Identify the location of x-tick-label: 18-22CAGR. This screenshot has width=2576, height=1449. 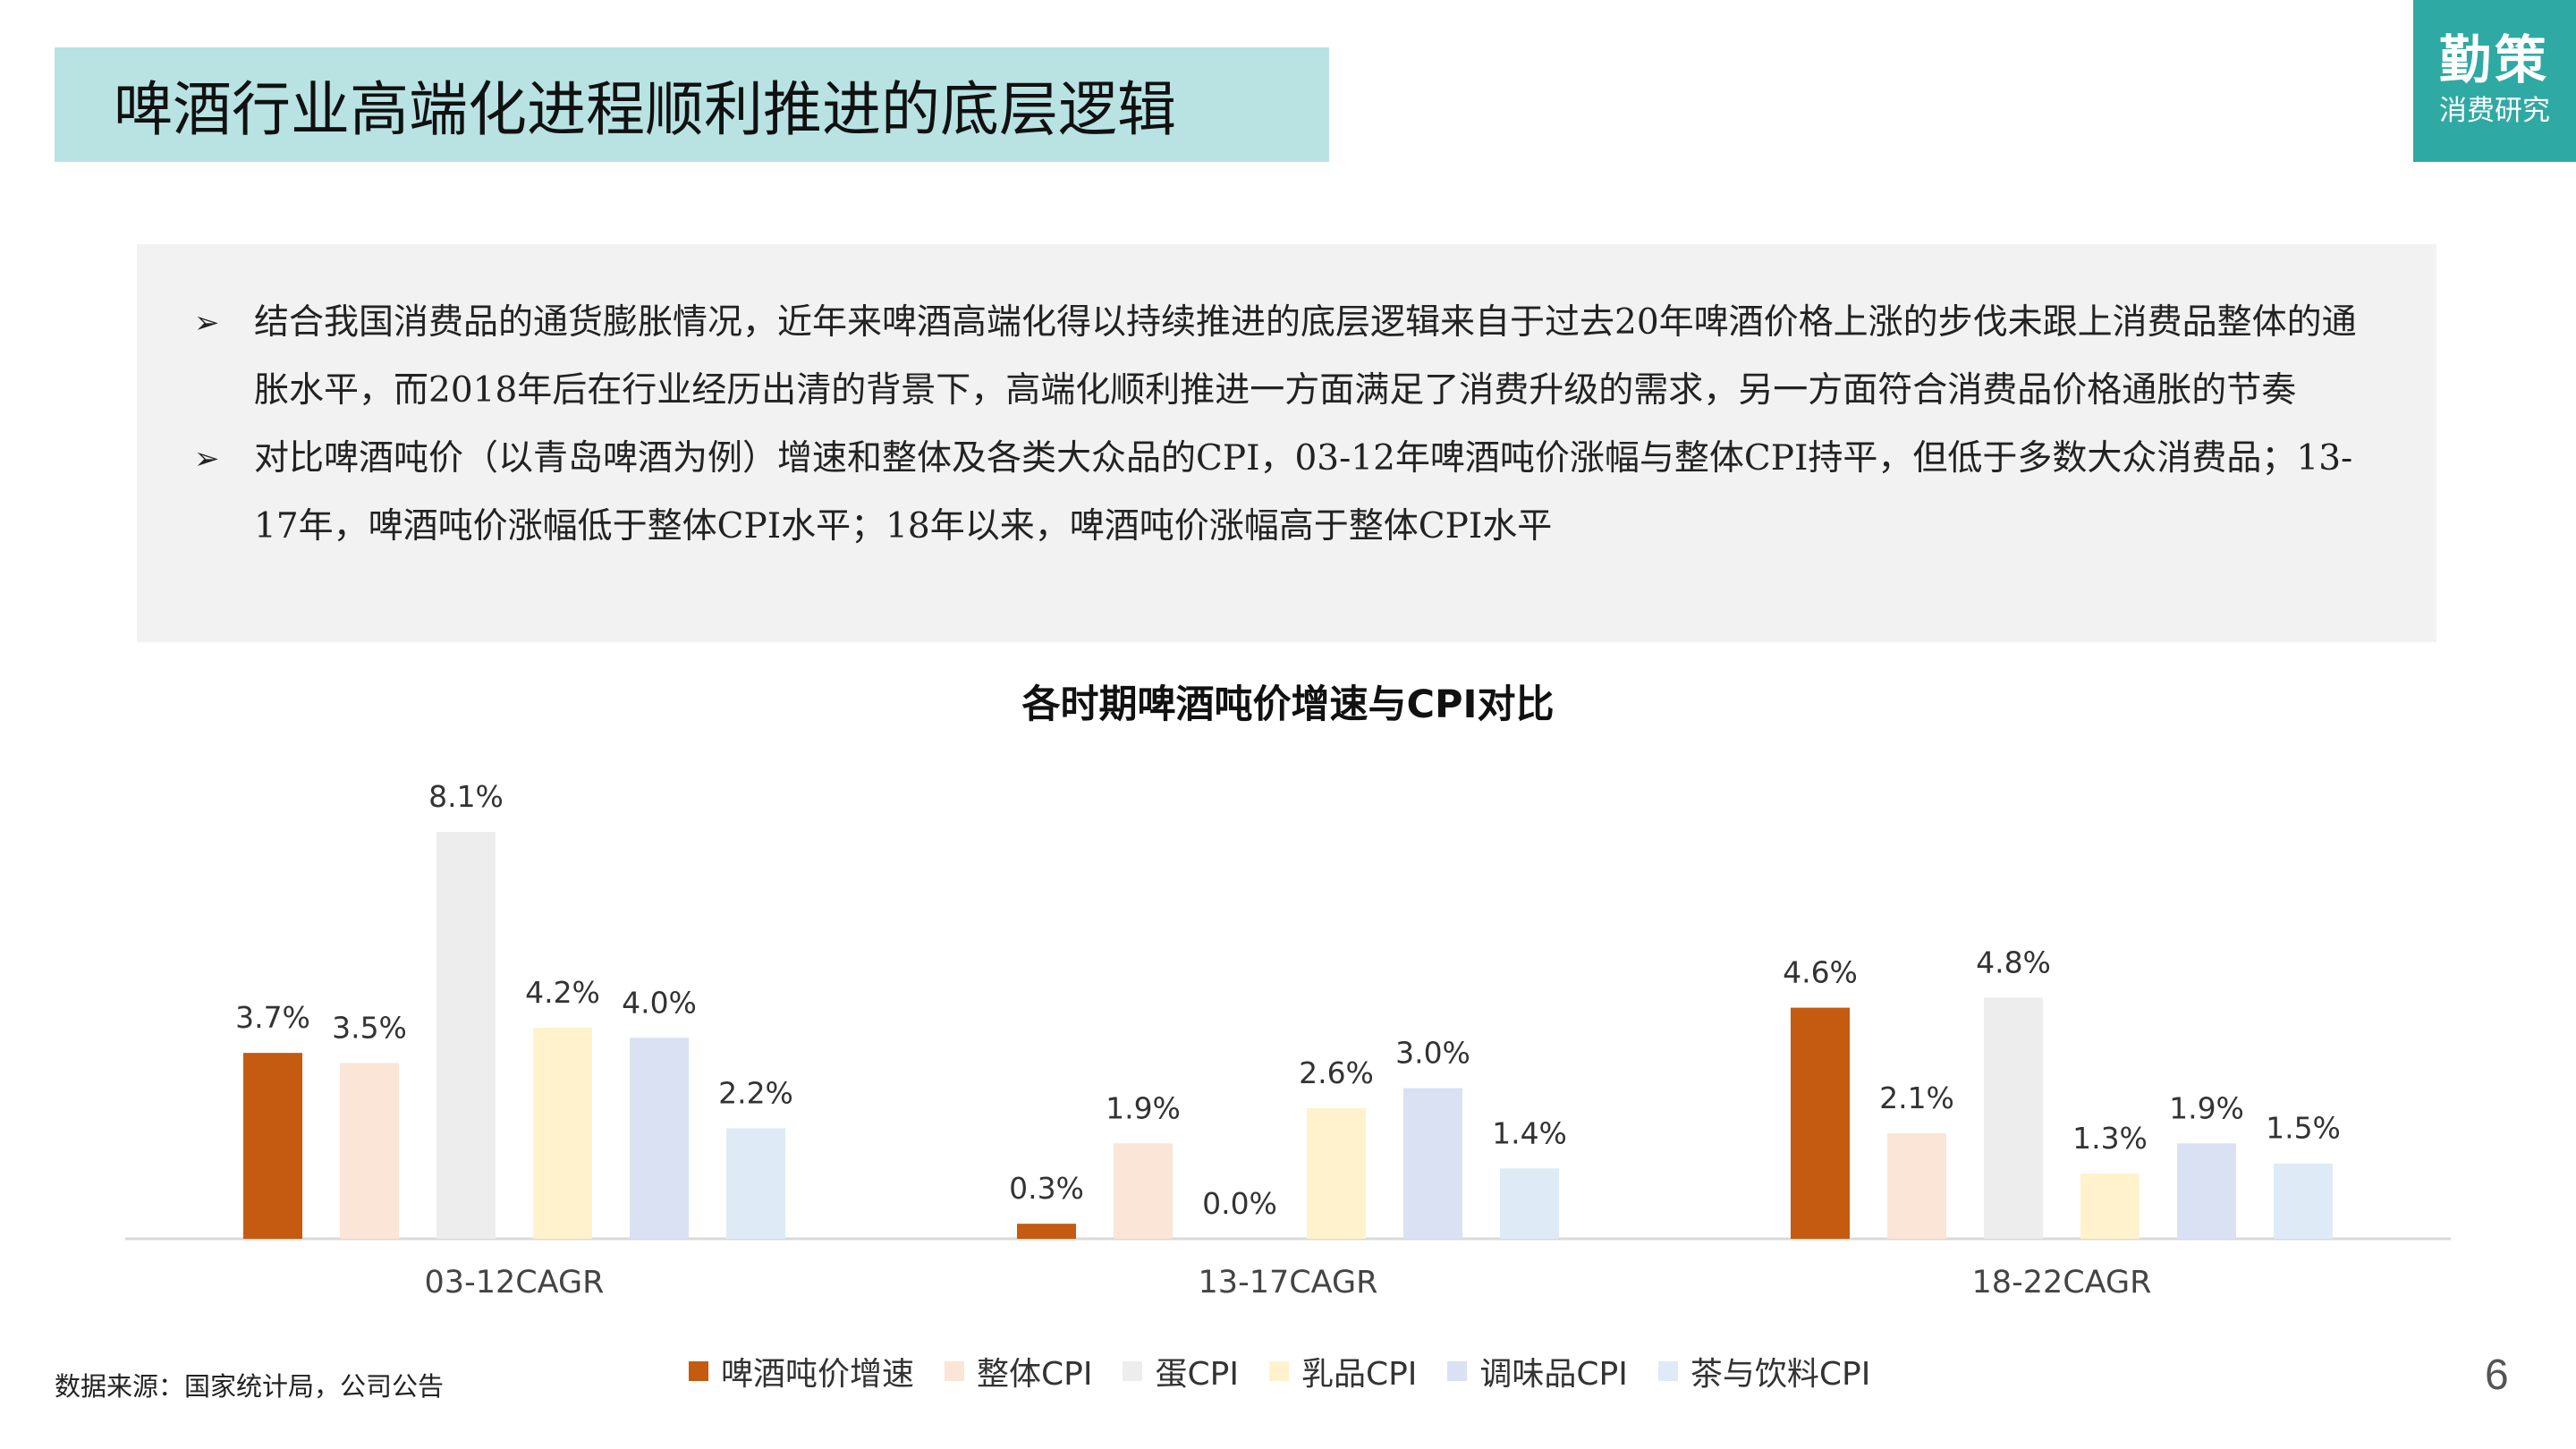
(2062, 1283).